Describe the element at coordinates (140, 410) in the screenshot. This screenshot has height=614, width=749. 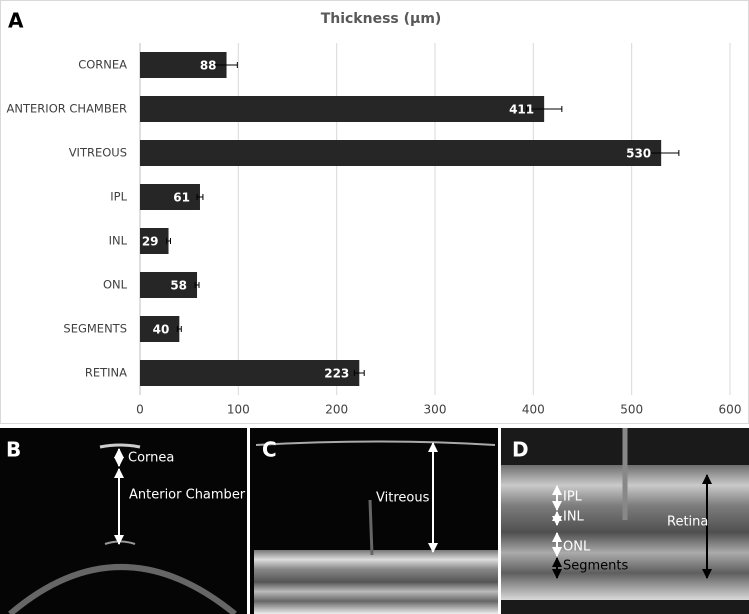
I see `x-tick-label: 0` at that location.